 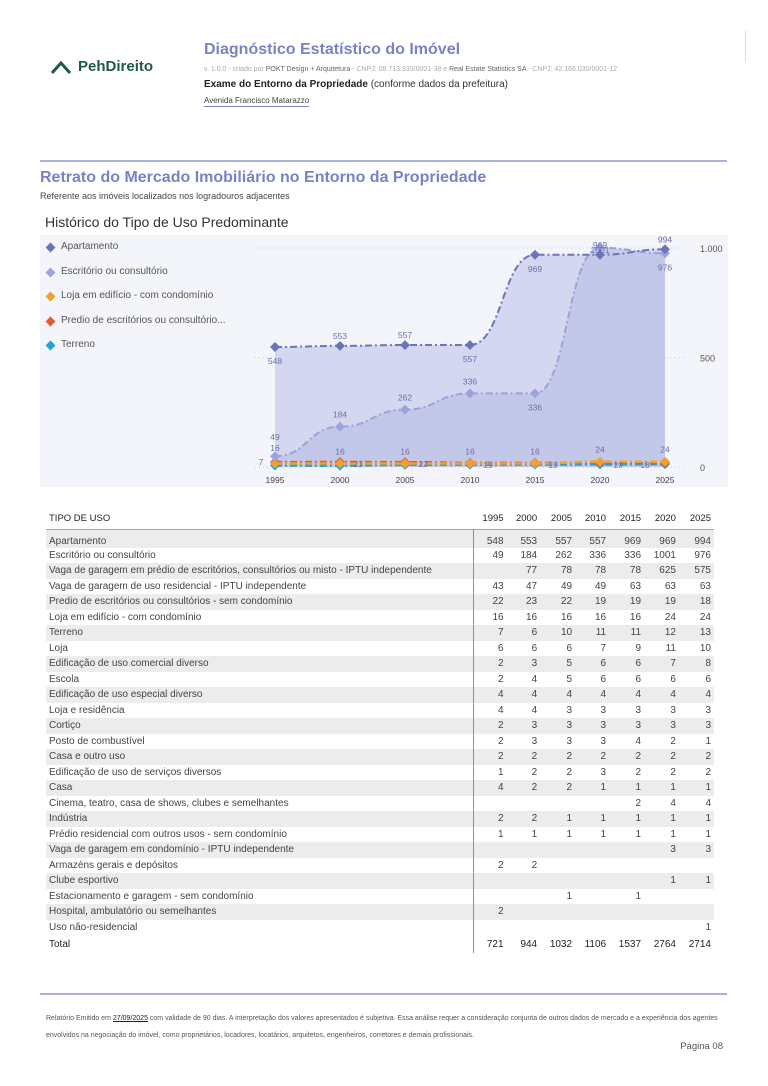 I want to click on diamond-icon, so click(x=50, y=296).